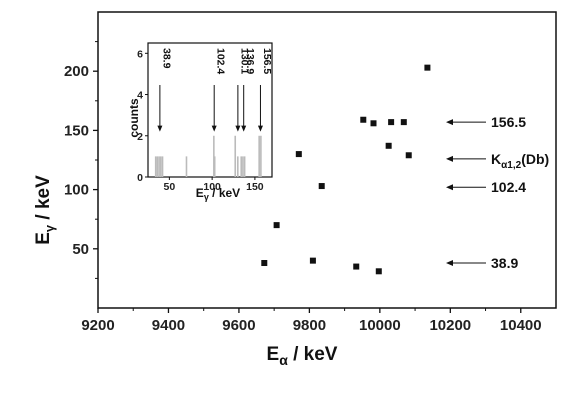 This screenshot has height=400, width=582. I want to click on inset-x-tick-label: 100, so click(212, 187).